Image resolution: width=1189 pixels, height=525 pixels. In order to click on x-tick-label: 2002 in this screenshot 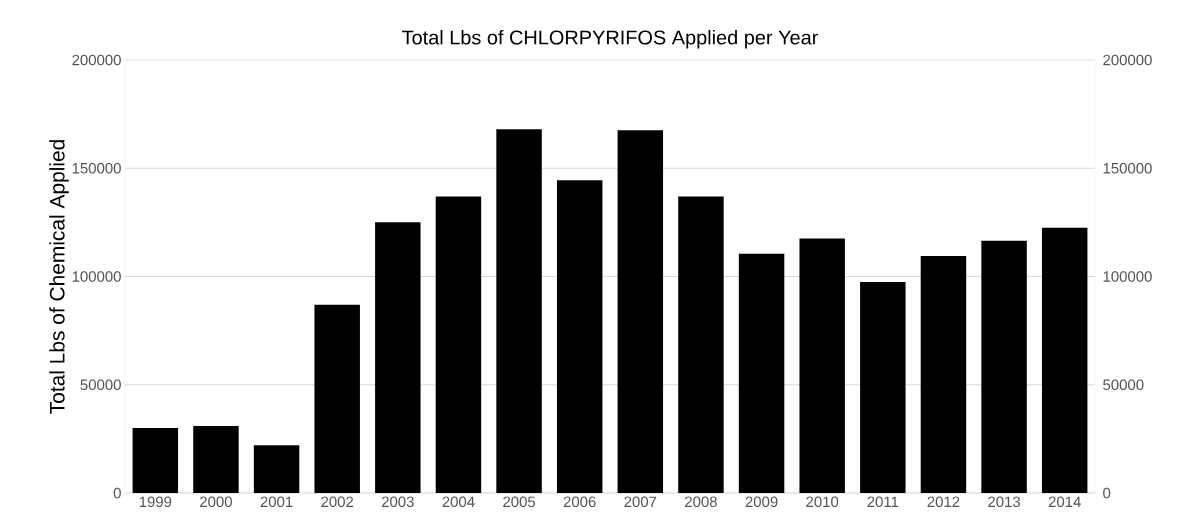, I will do `click(337, 502)`.